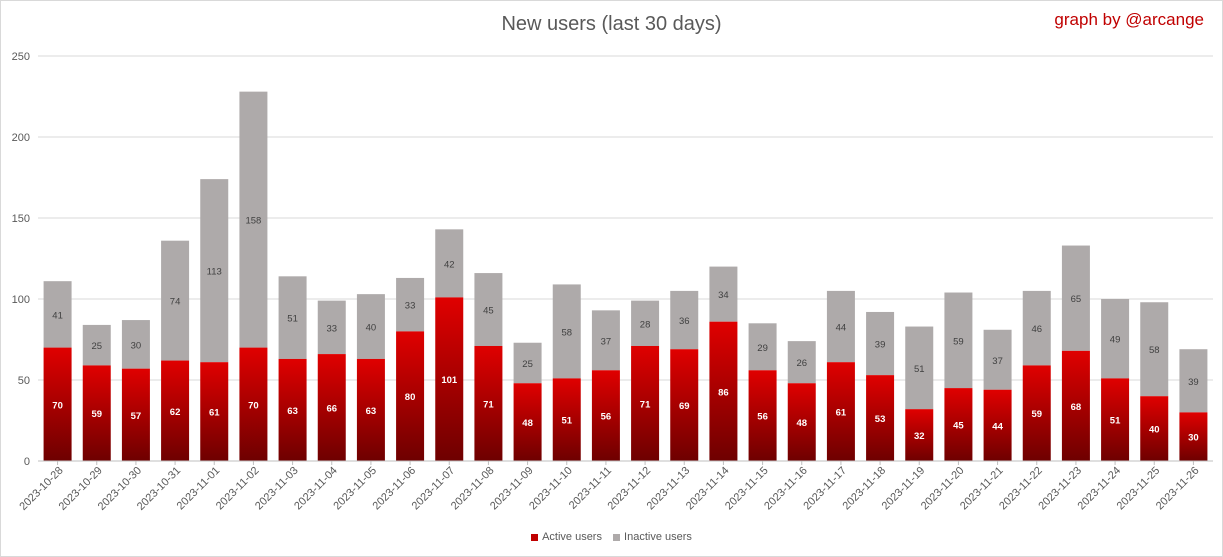 The height and width of the screenshot is (557, 1223). I want to click on y-tick-label: 200, so click(21, 138).